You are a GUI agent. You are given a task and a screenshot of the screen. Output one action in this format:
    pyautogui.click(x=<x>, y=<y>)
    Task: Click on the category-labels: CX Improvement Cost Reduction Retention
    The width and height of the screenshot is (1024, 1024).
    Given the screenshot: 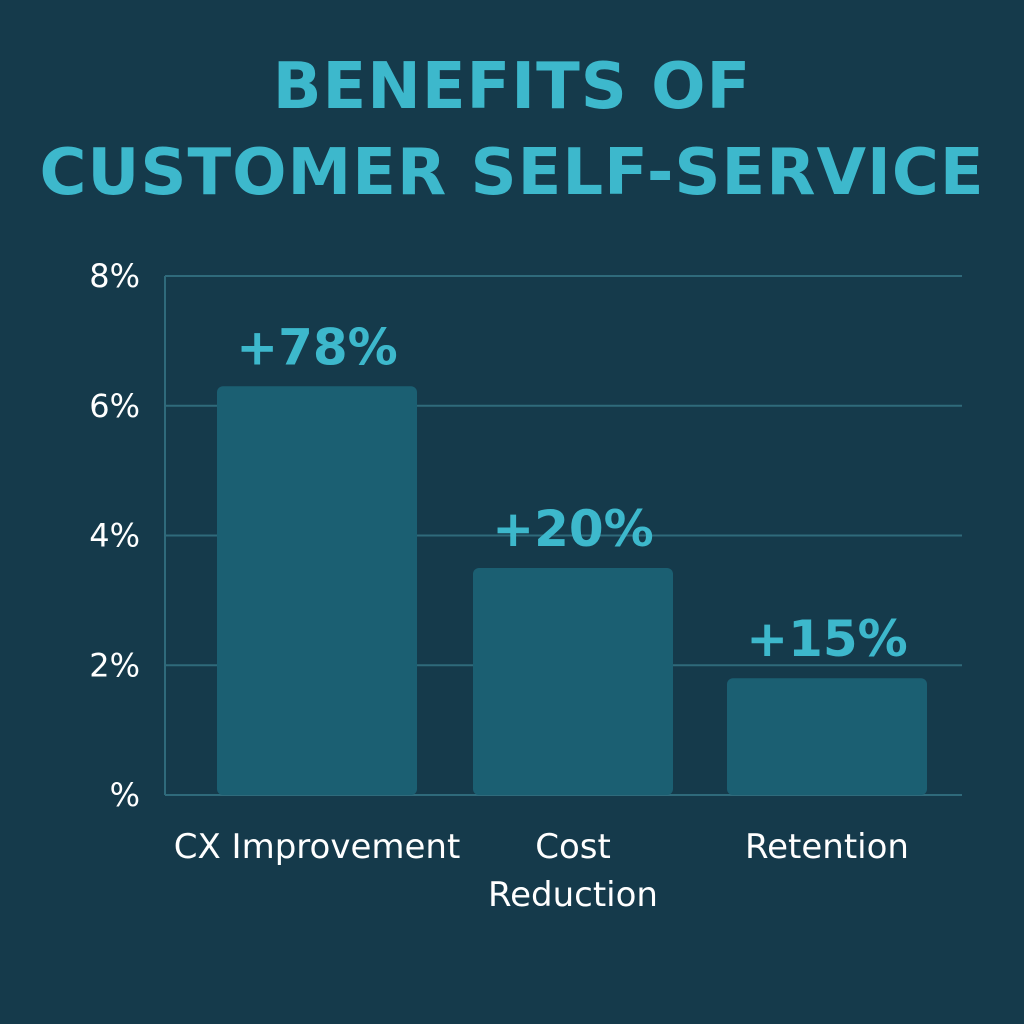 What is the action you would take?
    pyautogui.click(x=541, y=871)
    